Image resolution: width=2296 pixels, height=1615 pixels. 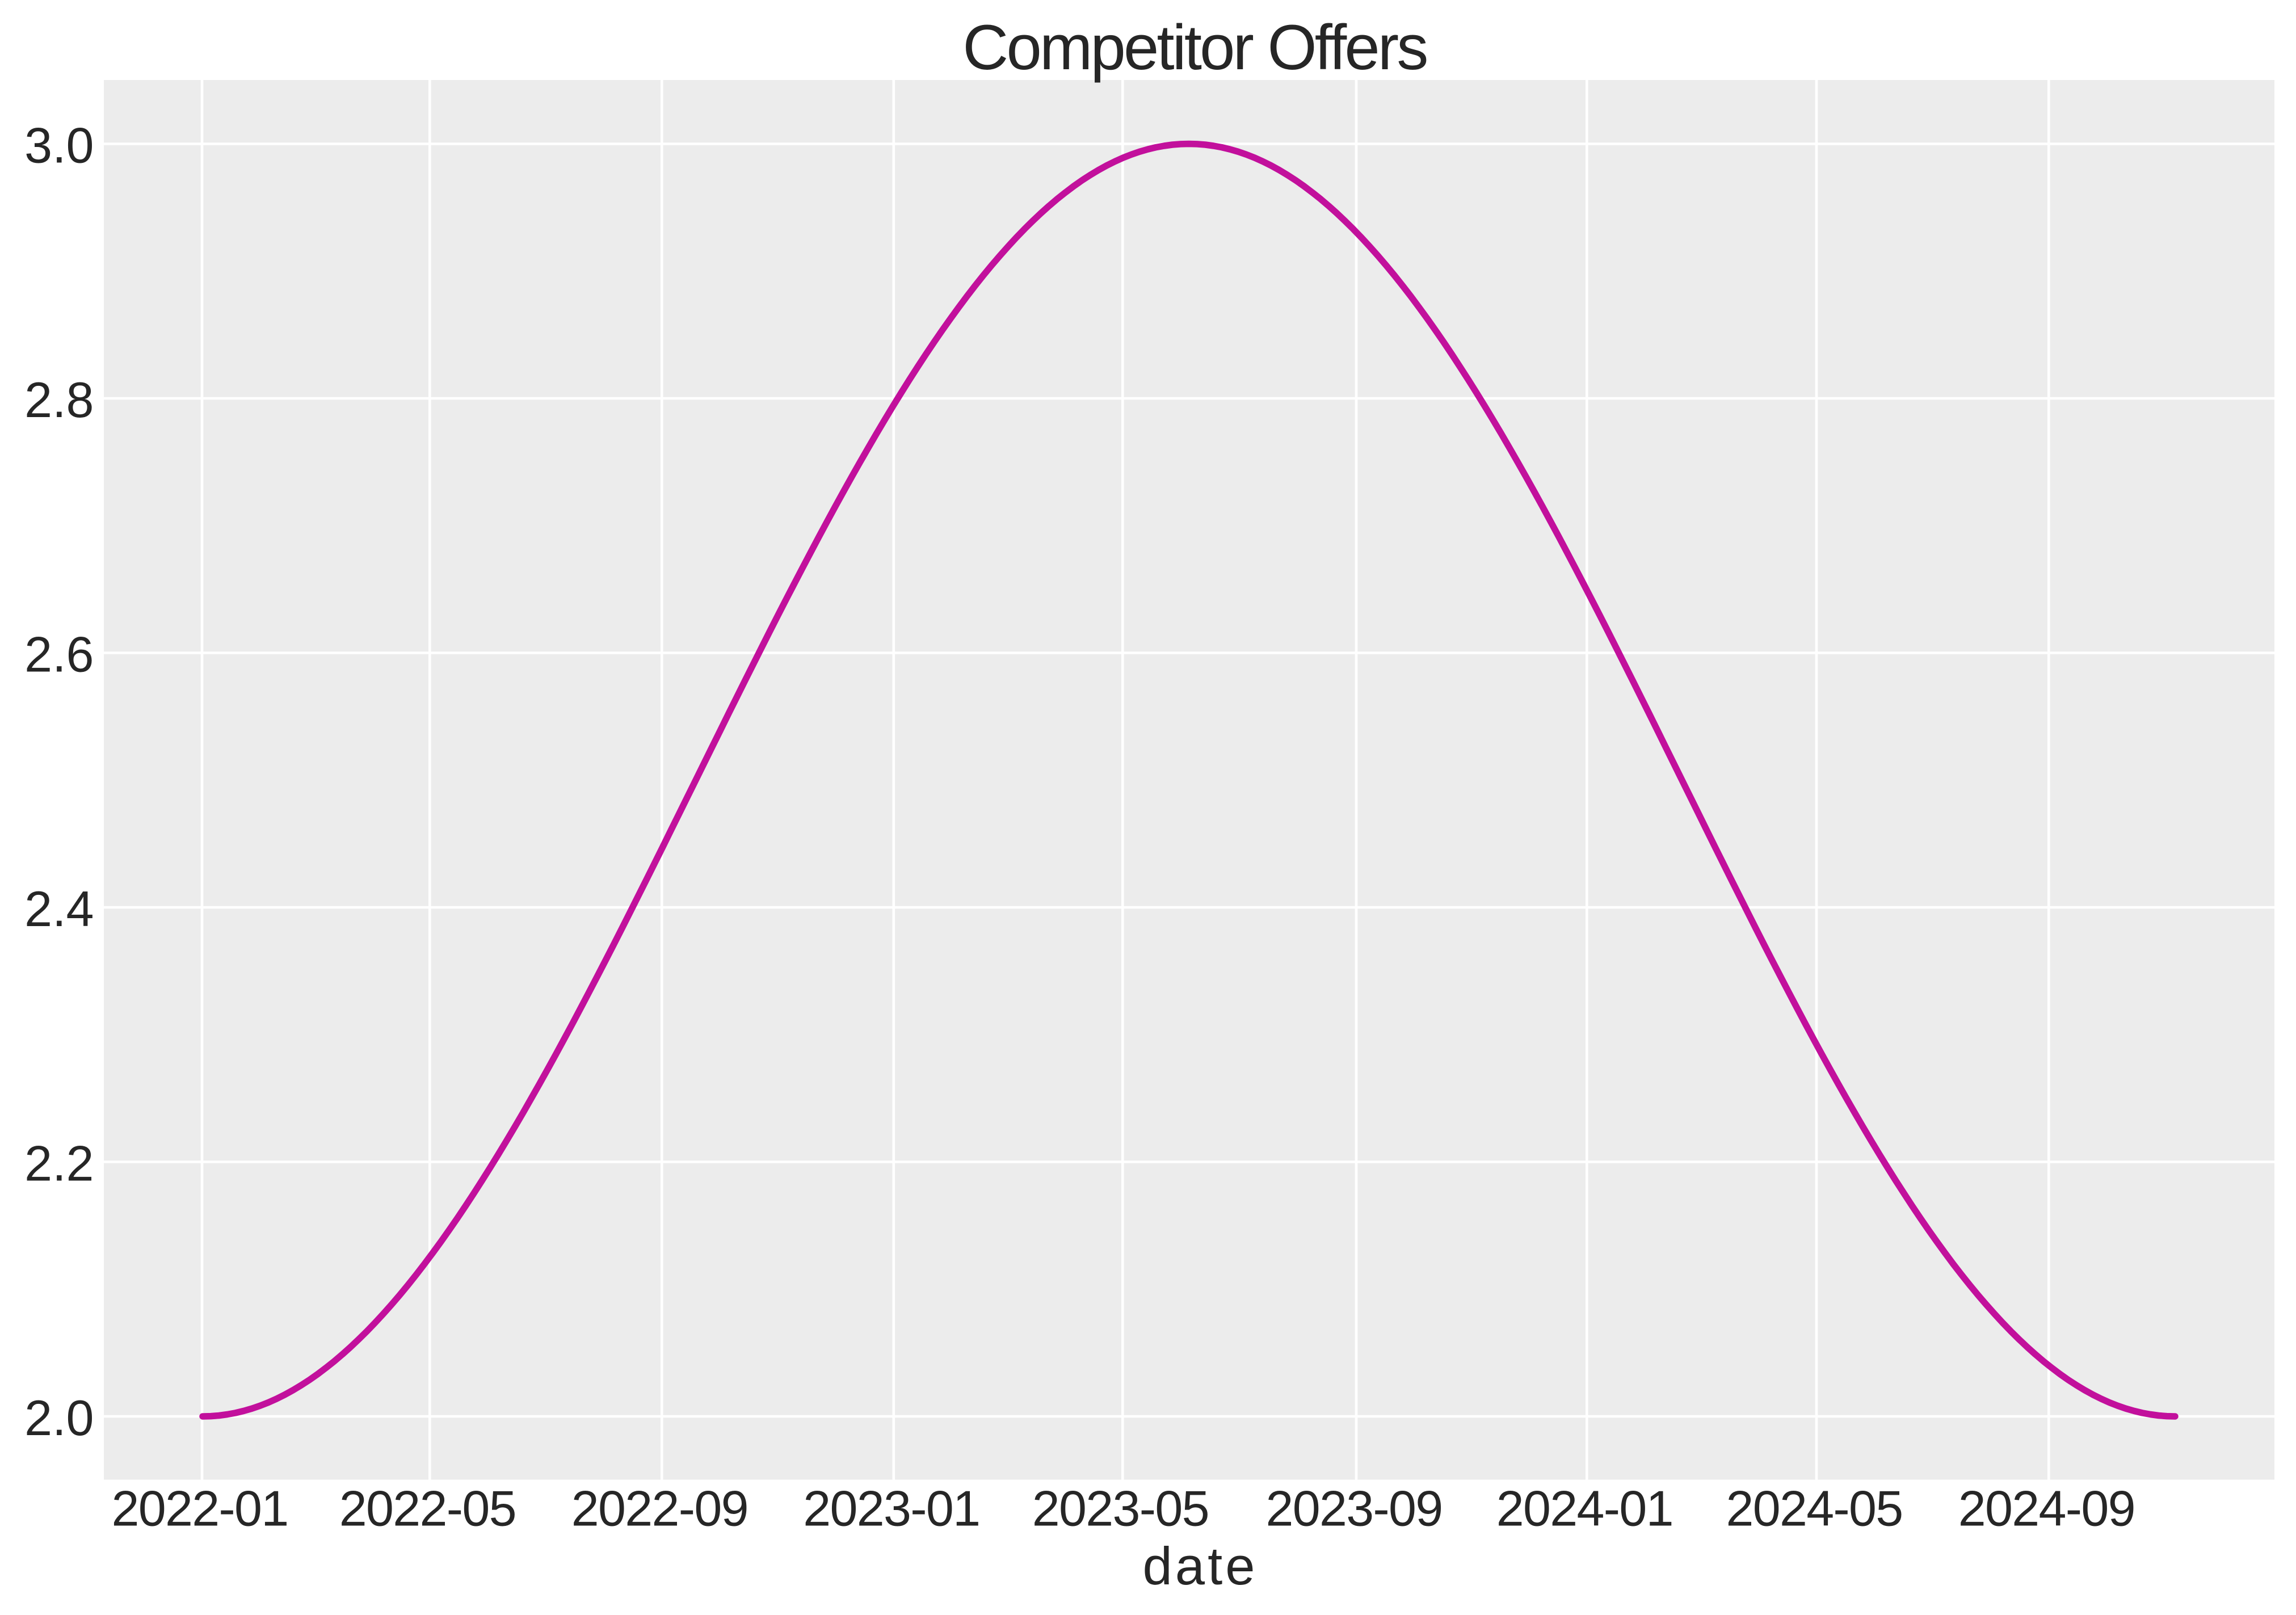 What do you see at coordinates (59, 400) in the screenshot?
I see `svg-text: 2.8` at bounding box center [59, 400].